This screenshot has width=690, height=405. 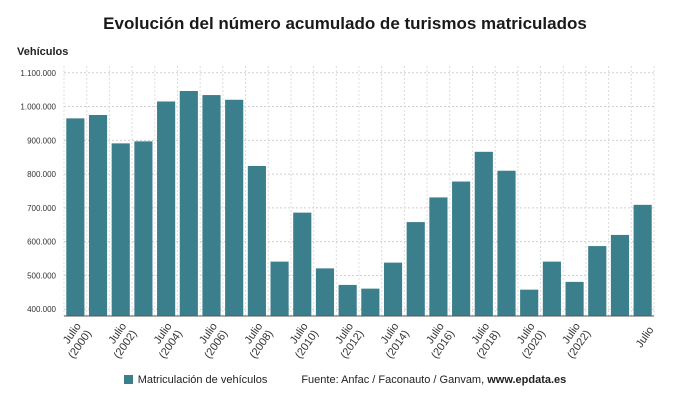 I want to click on y-tick-label: 400.000, so click(x=41, y=309).